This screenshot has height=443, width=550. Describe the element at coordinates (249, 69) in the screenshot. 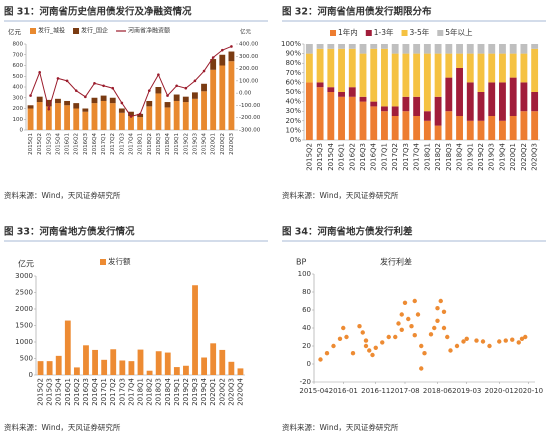

I see `y2-tick-label: 200.00` at that location.